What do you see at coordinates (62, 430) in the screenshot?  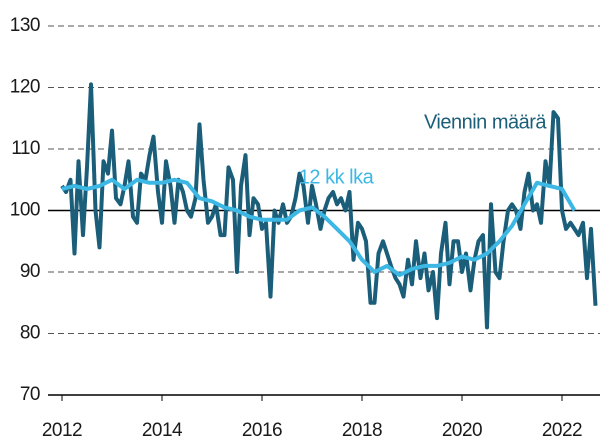 I see `x-tick-label: 2012` at bounding box center [62, 430].